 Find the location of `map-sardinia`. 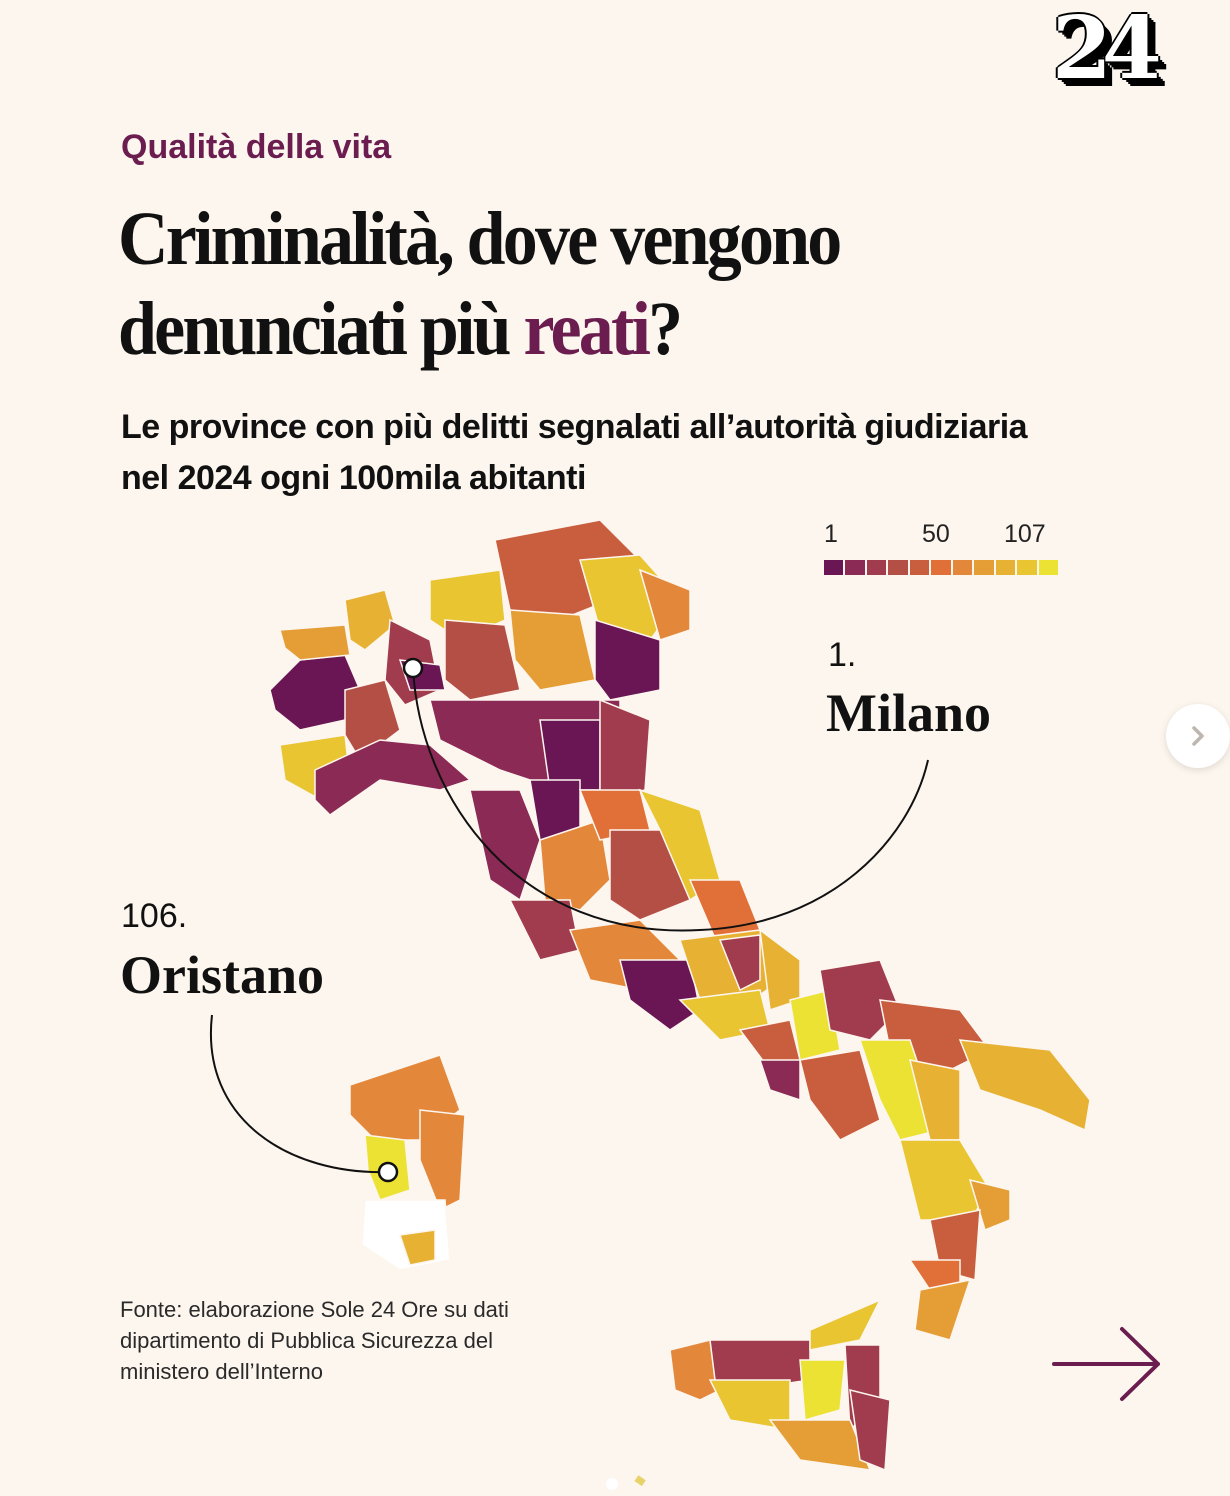

map-sardinia is located at coordinates (407, 1162).